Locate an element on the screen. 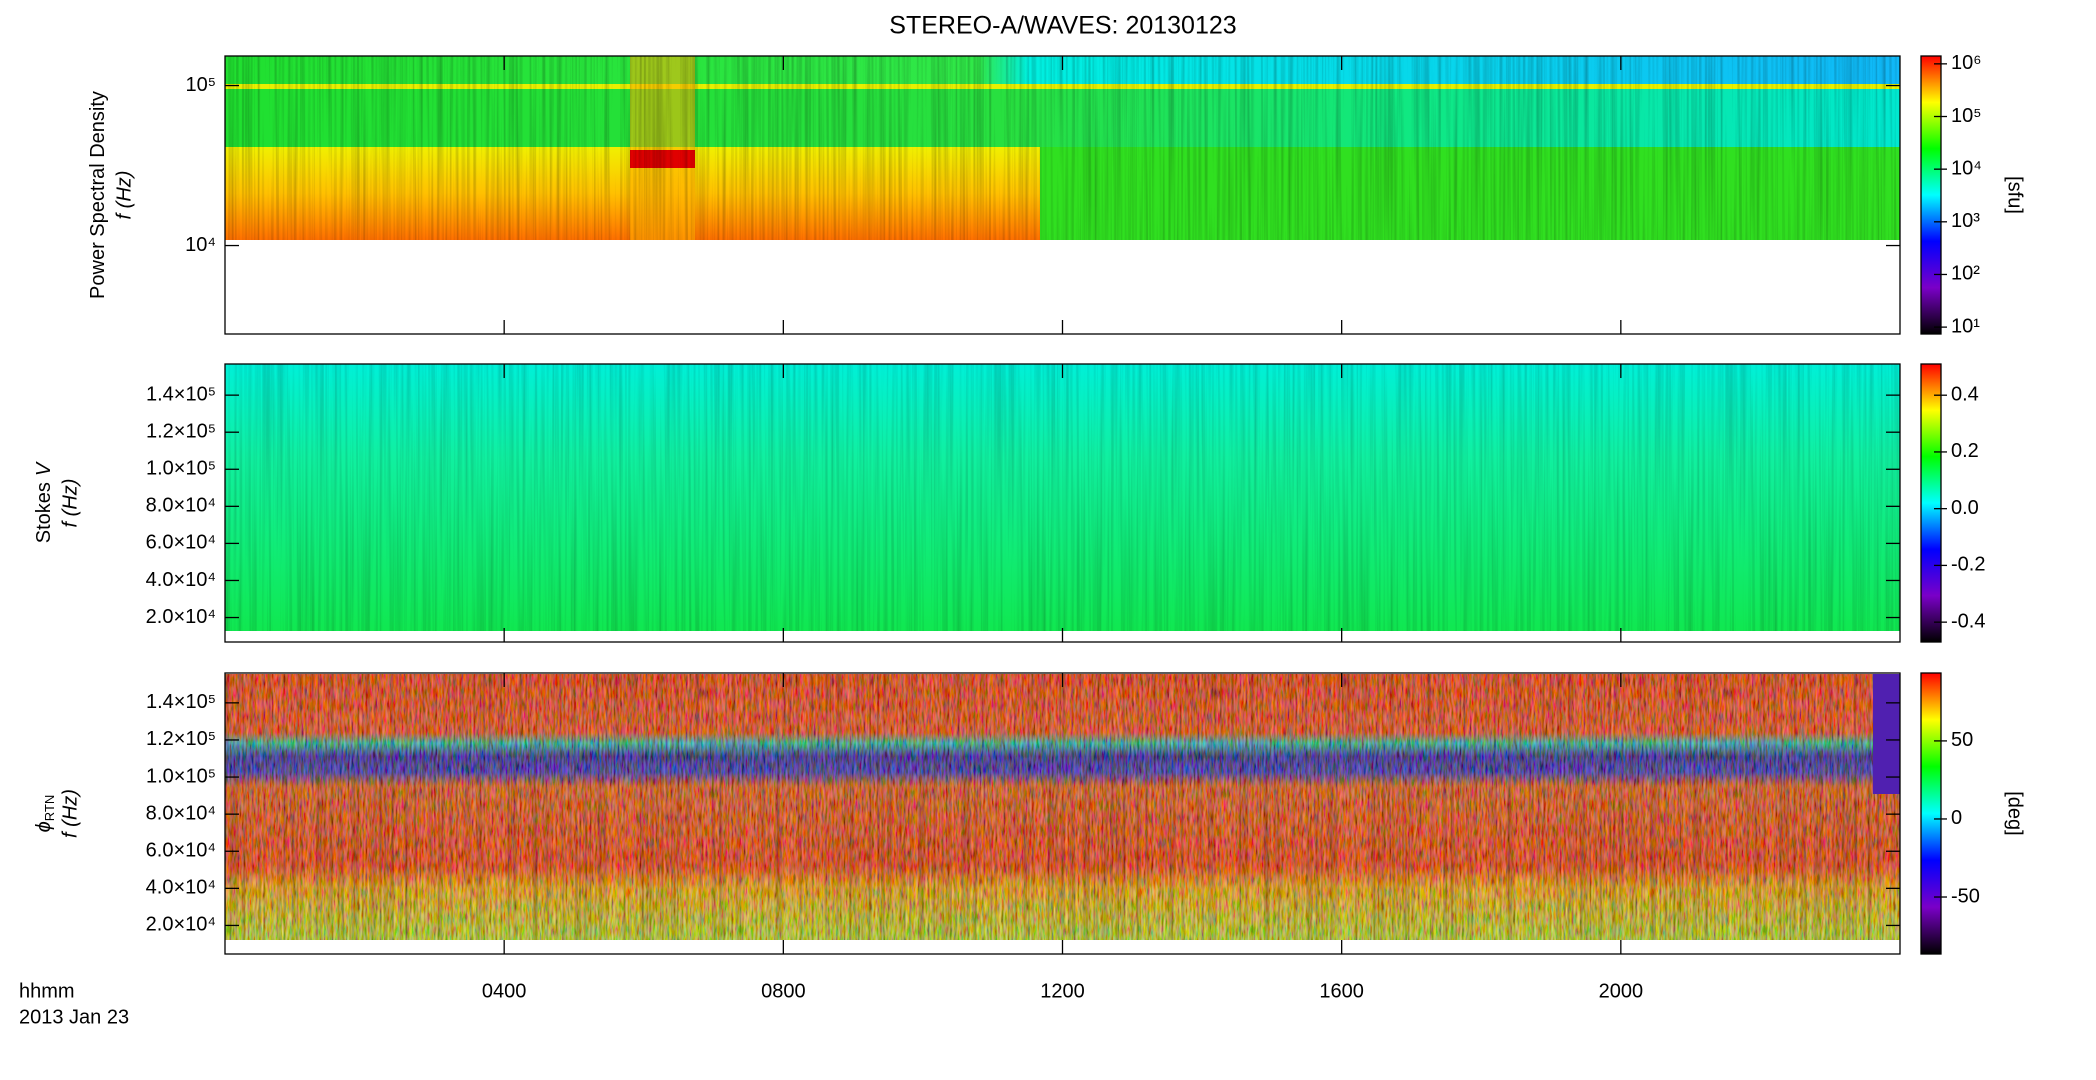 This screenshot has height=1080, width=2096. y-axis-label-symbol: V is located at coordinates (44, 468).